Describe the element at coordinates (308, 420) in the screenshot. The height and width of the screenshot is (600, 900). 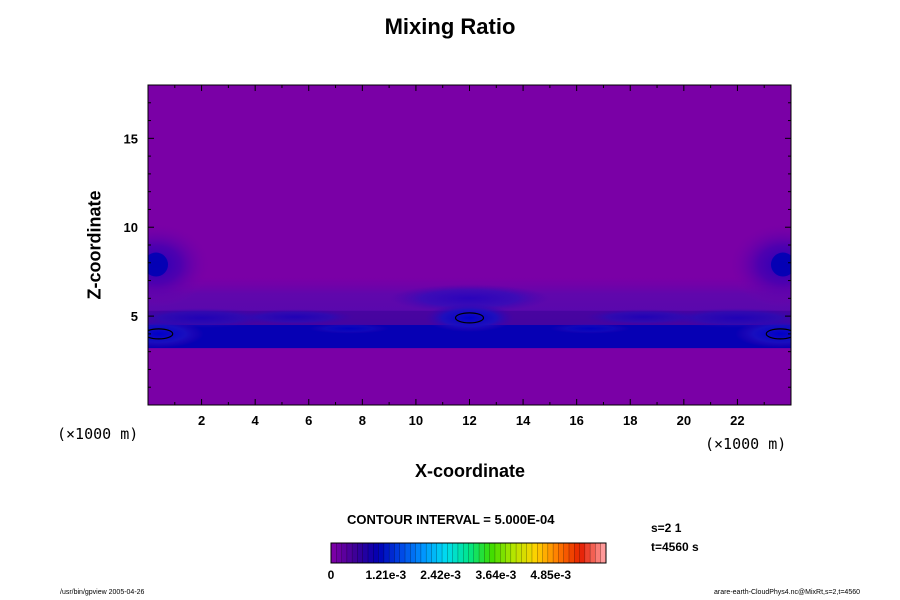
I see `x-tick-label: 6` at that location.